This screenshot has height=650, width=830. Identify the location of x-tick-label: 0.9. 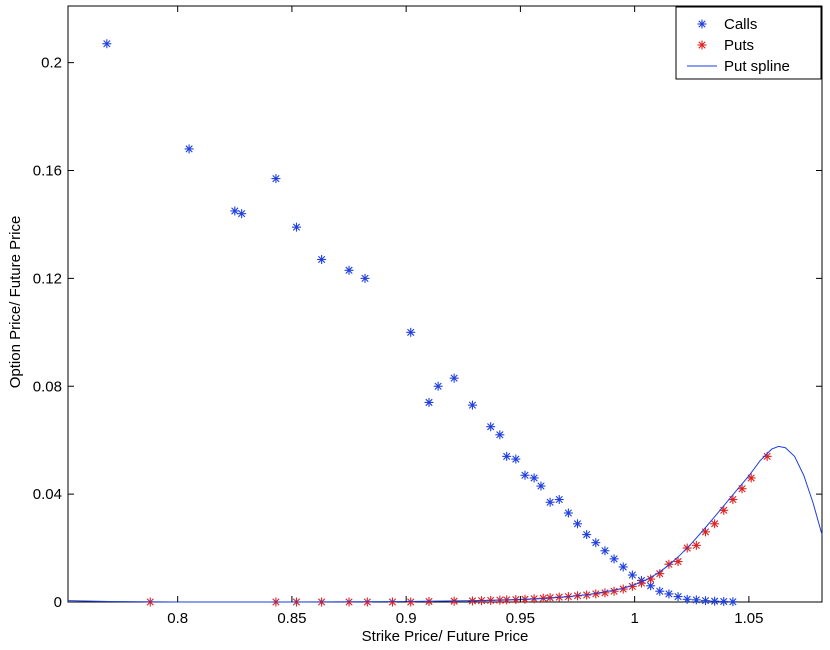
(406, 618).